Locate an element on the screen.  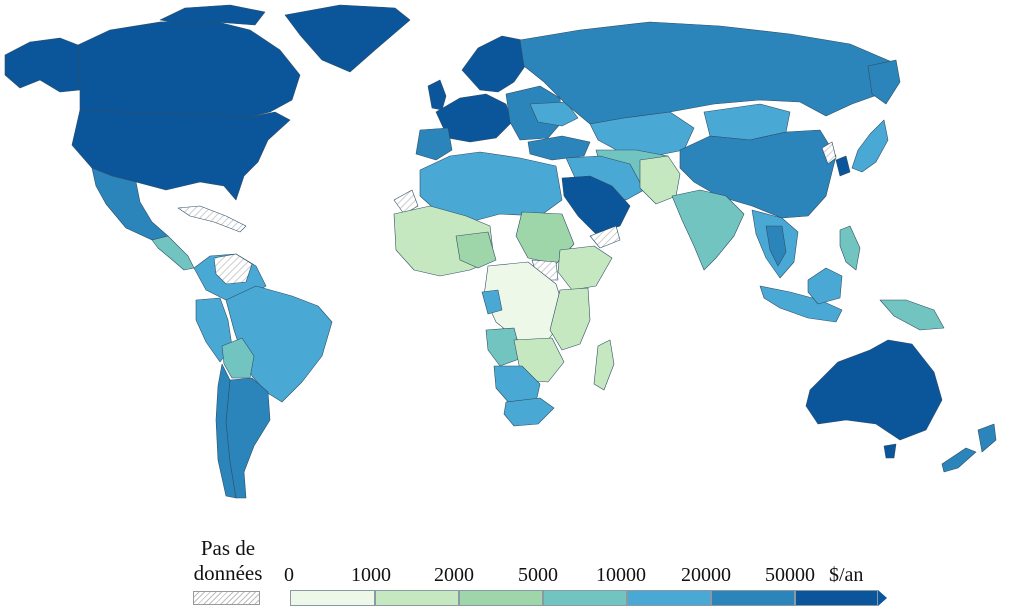
papua is located at coordinates (912, 315).